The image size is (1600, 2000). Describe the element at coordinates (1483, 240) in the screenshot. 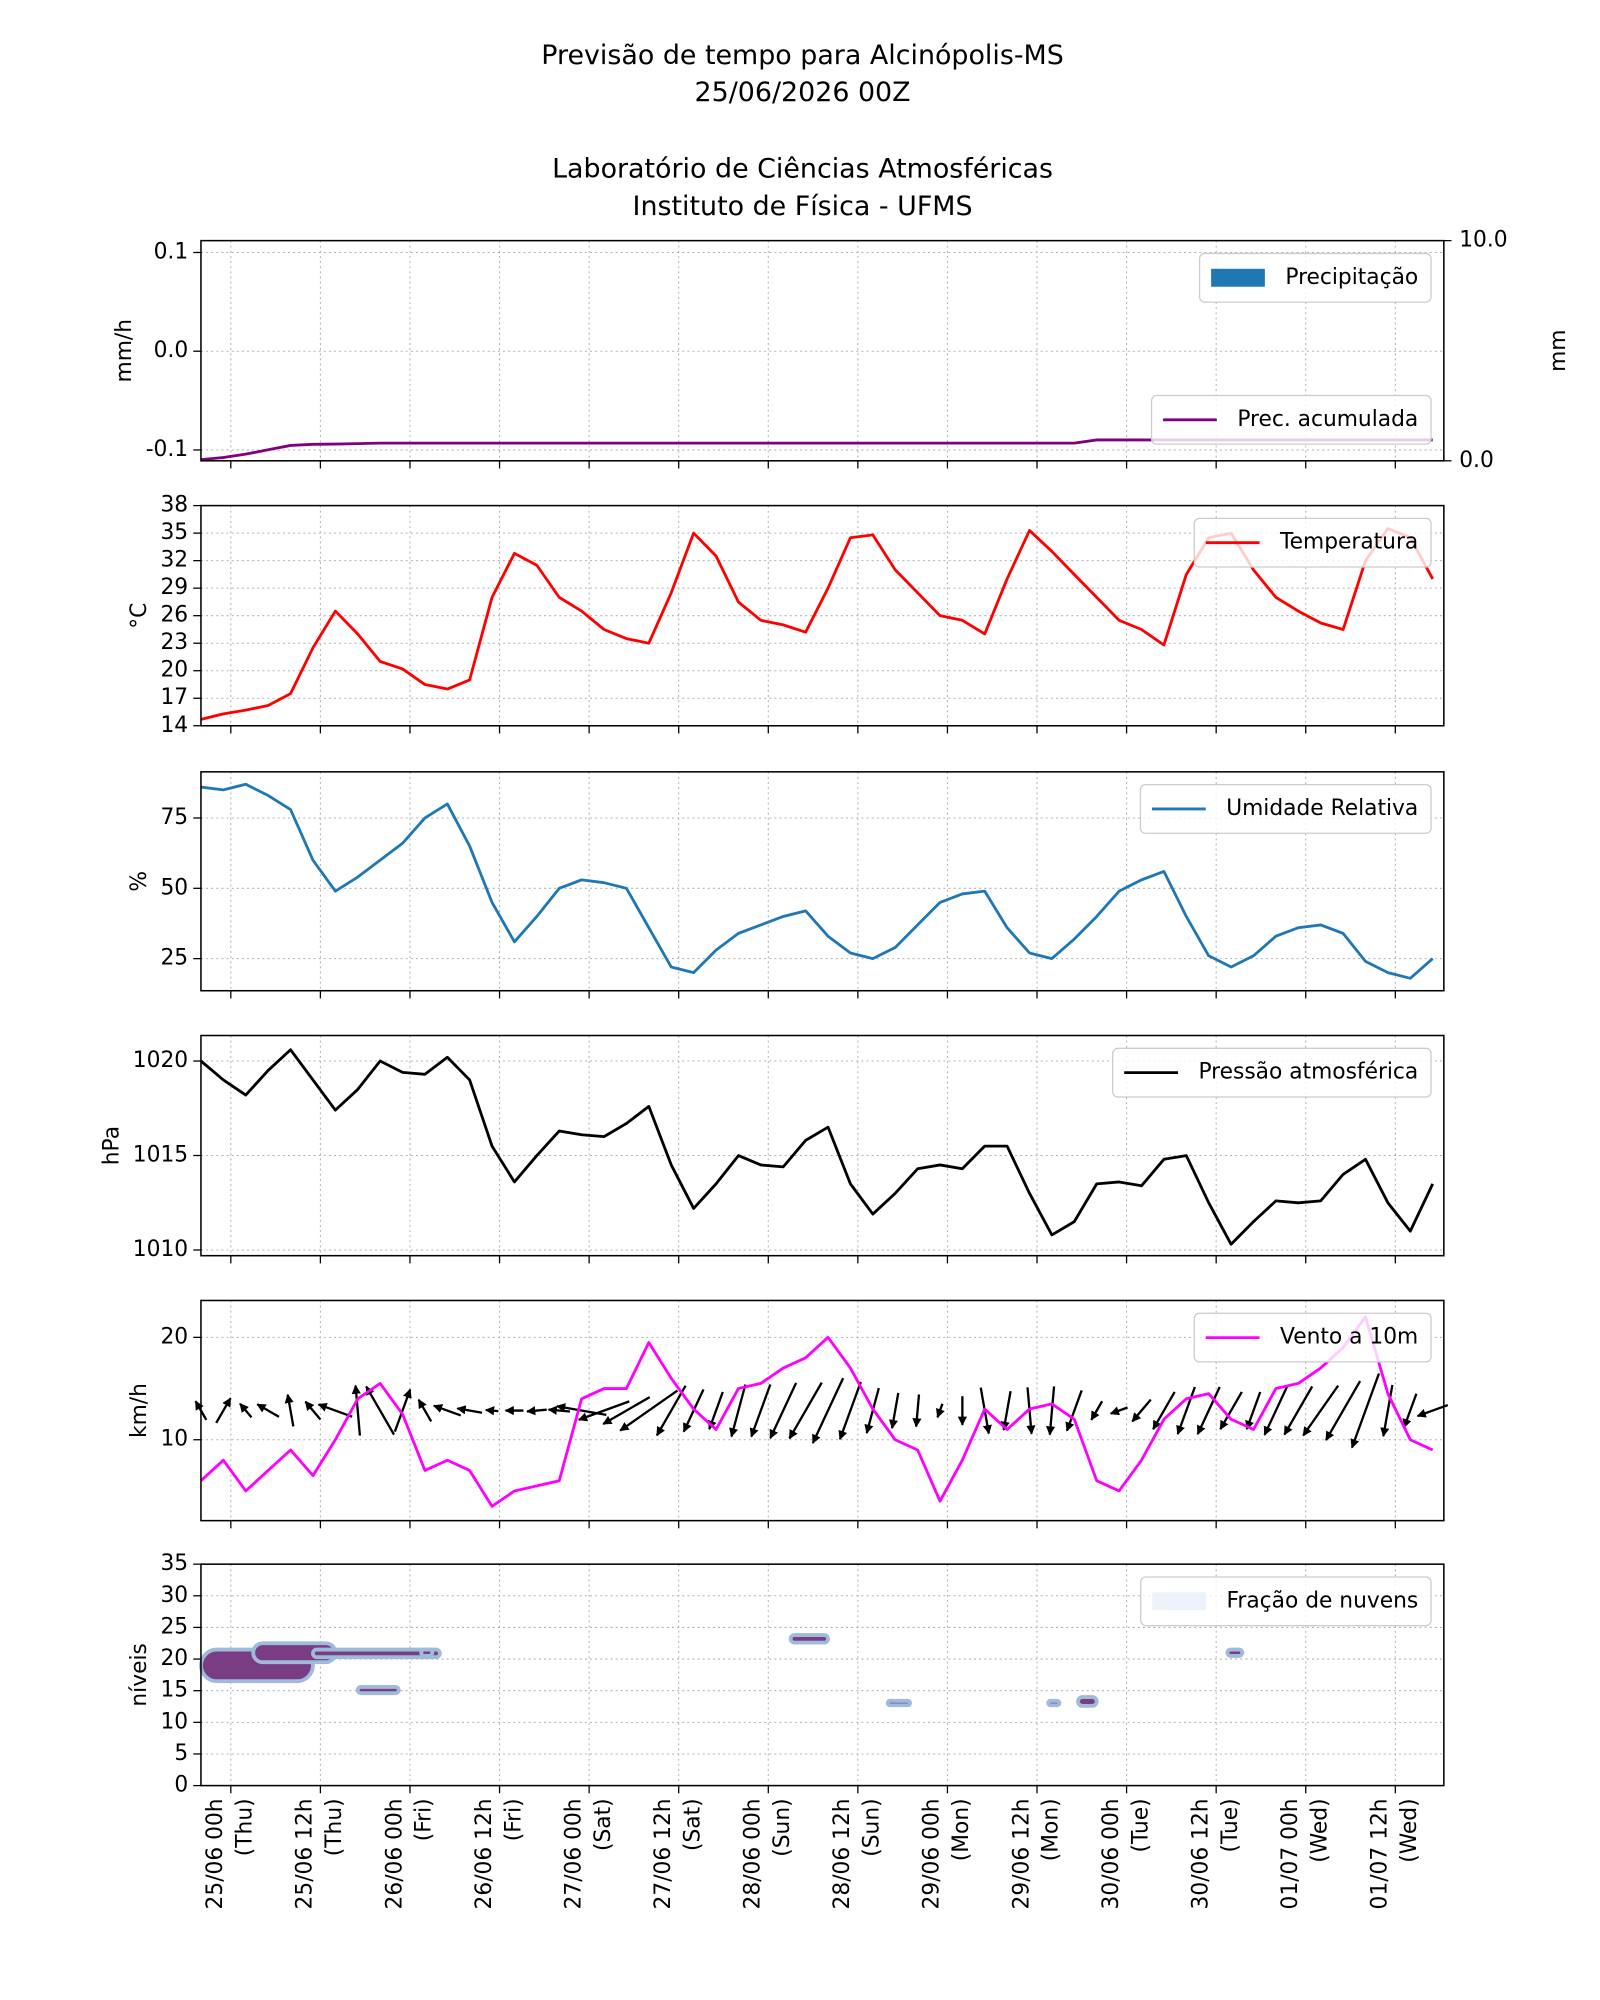

I see `y2-tick-label: 10.0` at that location.